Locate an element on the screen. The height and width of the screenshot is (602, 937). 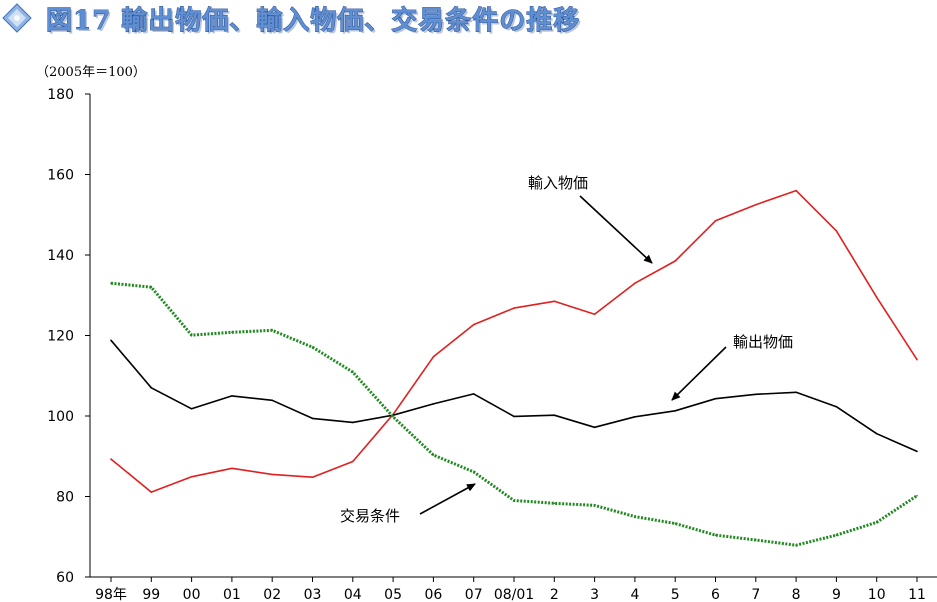
x-tick-label: 9 is located at coordinates (836, 594).